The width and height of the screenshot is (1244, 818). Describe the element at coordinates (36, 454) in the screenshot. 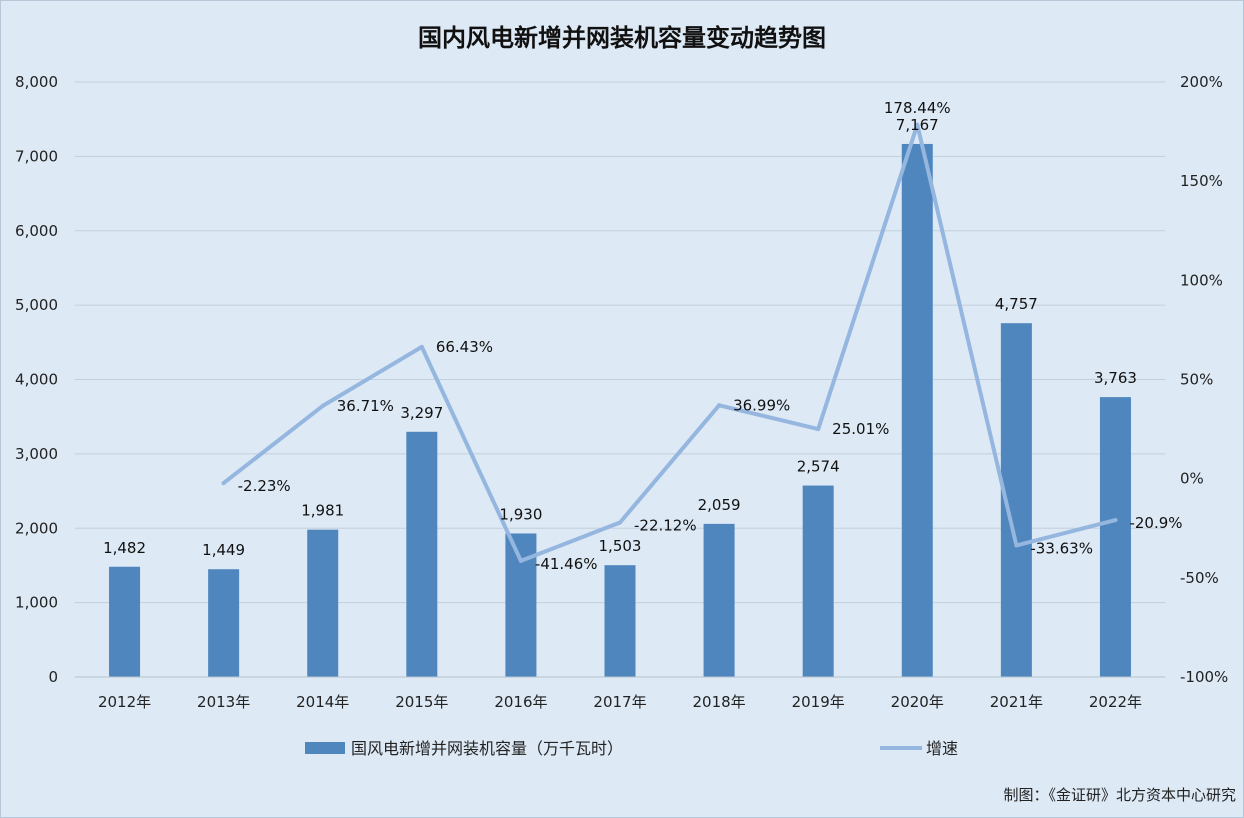

I see `left-axis-tick-label: 3,000` at that location.